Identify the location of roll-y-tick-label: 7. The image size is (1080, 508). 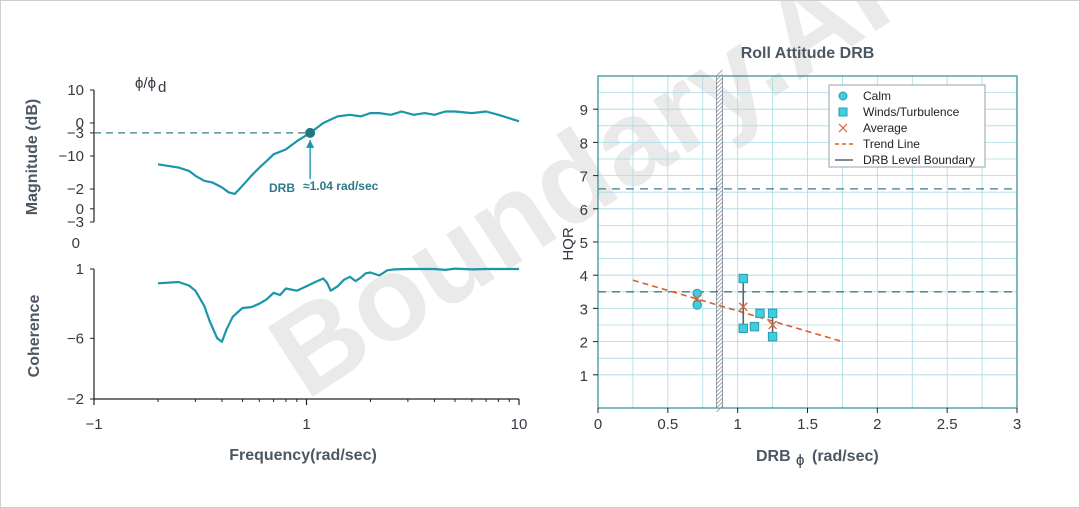
(584, 177).